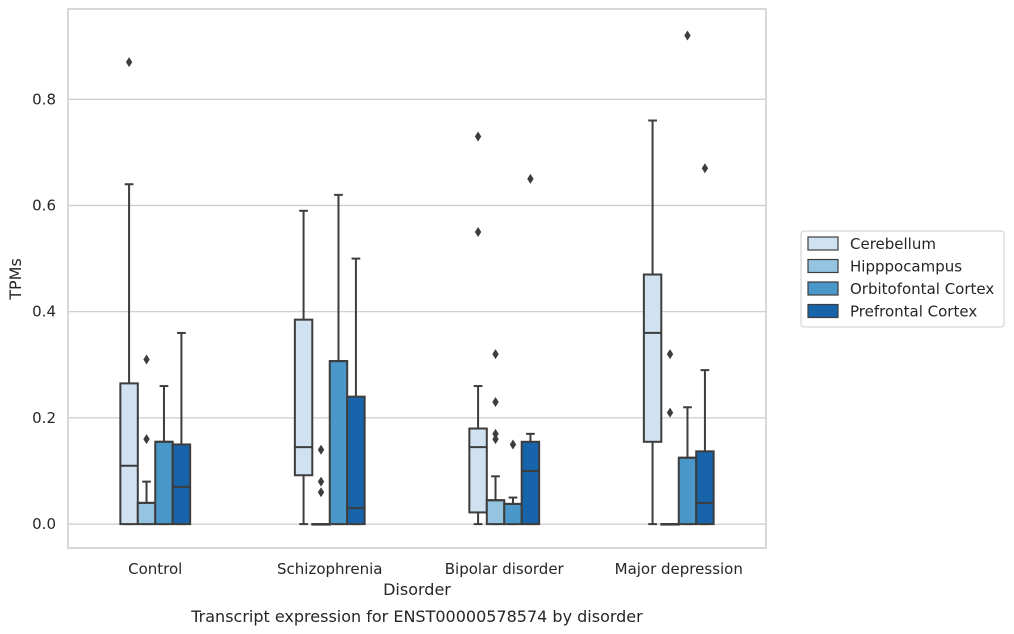 The width and height of the screenshot is (1014, 634). What do you see at coordinates (44, 418) in the screenshot?
I see `y-tick-label: 0.2` at bounding box center [44, 418].